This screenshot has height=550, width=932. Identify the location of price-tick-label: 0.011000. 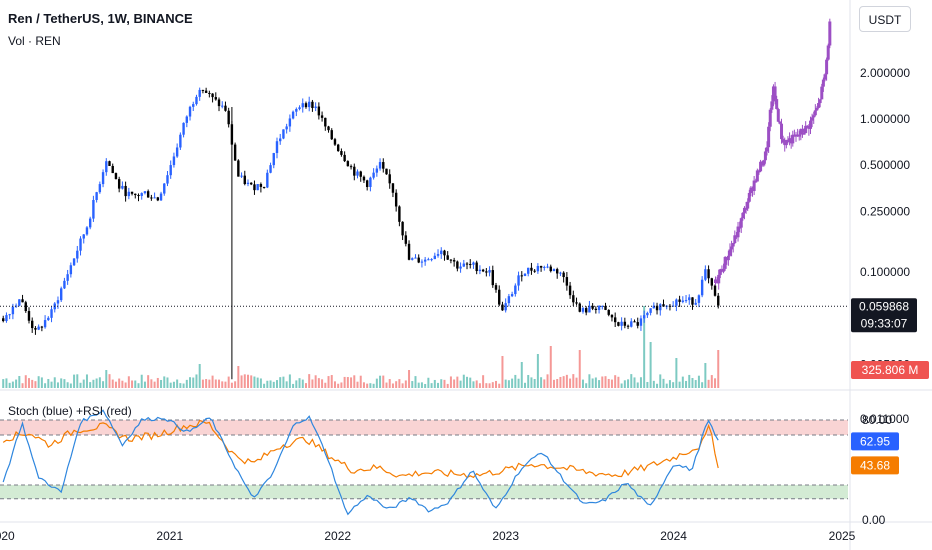
(884, 419).